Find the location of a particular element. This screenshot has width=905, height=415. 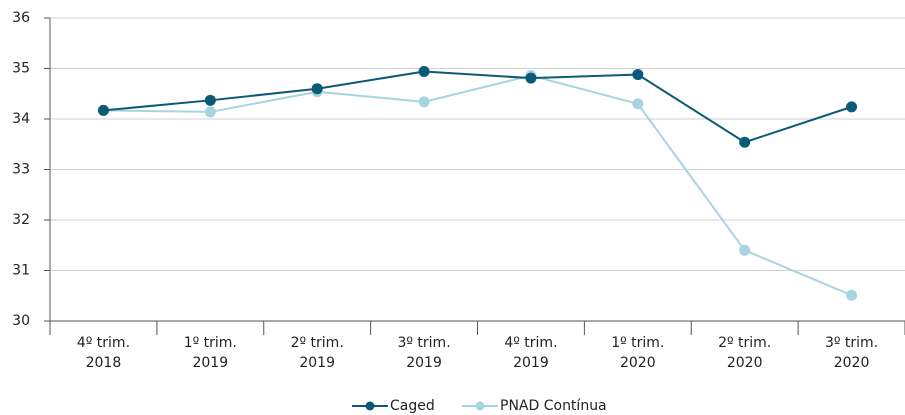

x-tick-label: 4º trim. 2018 is located at coordinates (103, 353).